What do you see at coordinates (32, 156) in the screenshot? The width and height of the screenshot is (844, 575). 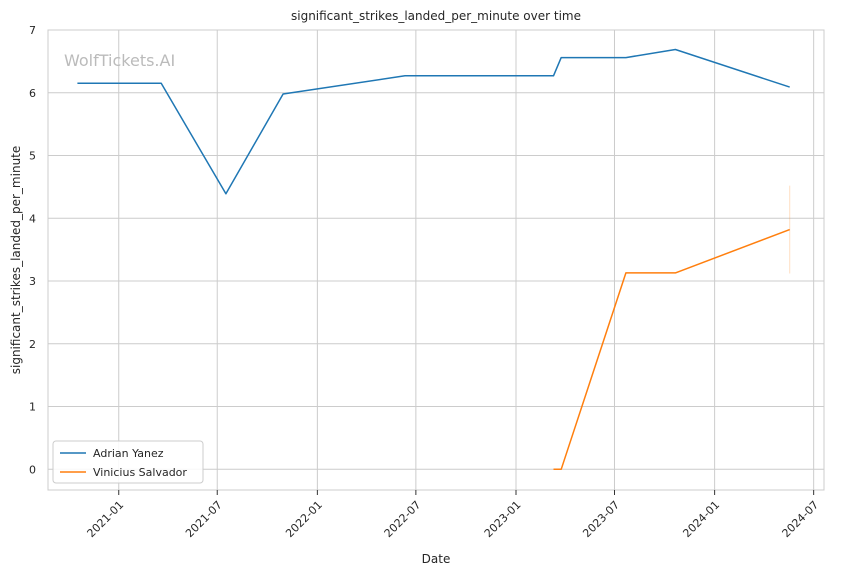 I see `y-tick-label: 5` at bounding box center [32, 156].